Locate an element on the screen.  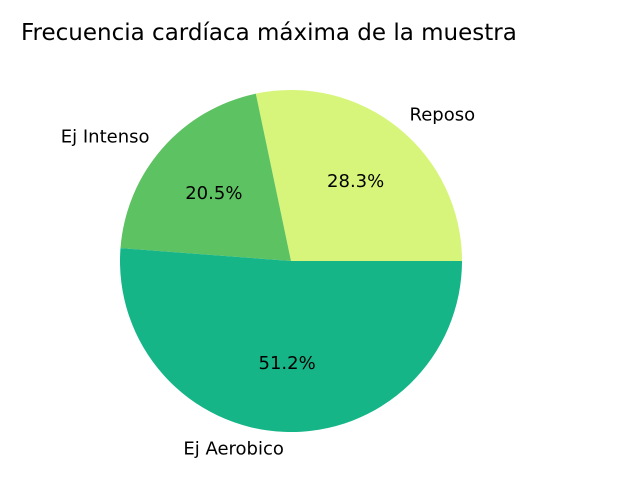
pie-slice-ej-intenso is located at coordinates (206, 177).